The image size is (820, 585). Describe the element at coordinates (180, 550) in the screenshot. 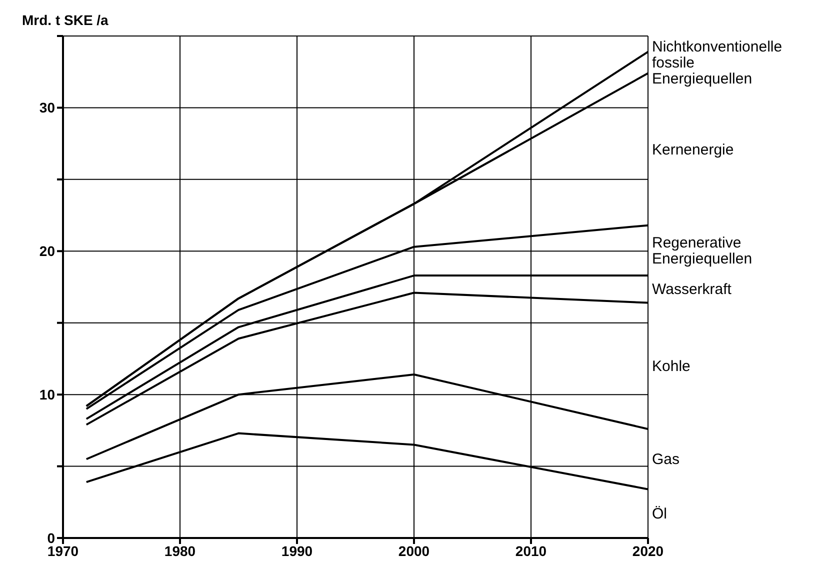

I see `x-tick-label: 1980` at that location.